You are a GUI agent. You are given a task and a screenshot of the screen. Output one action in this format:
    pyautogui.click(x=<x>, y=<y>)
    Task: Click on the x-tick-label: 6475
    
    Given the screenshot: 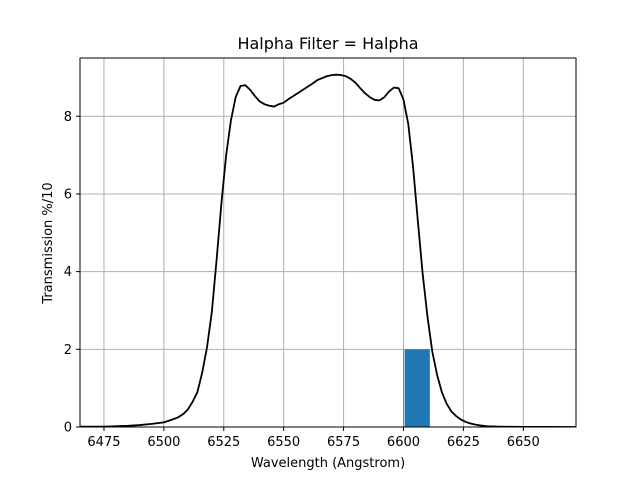 What is the action you would take?
    pyautogui.click(x=103, y=442)
    